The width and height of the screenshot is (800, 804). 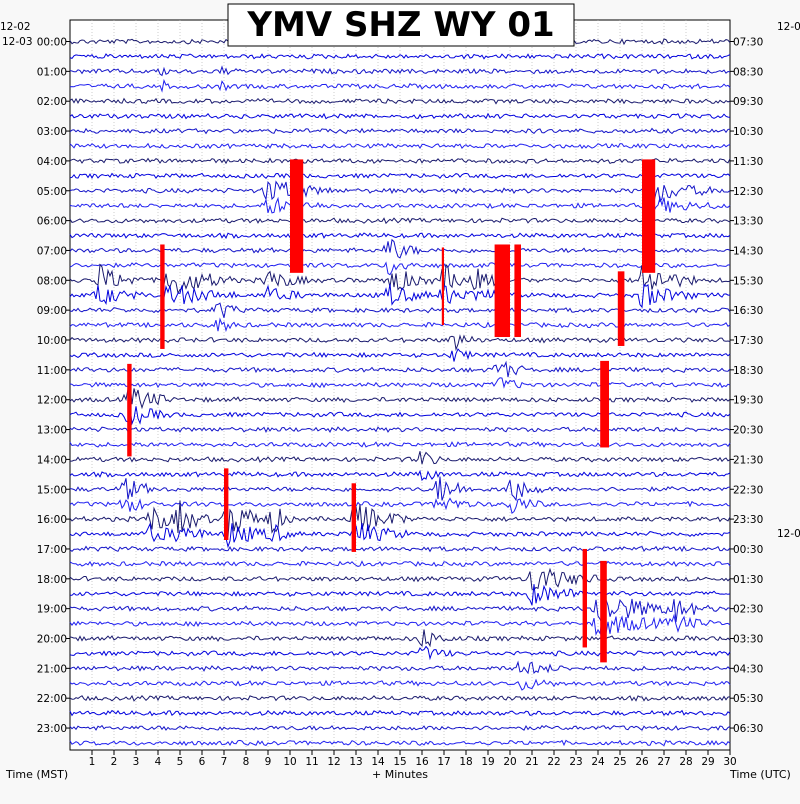 What do you see at coordinates (748, 610) in the screenshot?
I see `right-hour-label: 02:30` at bounding box center [748, 610].